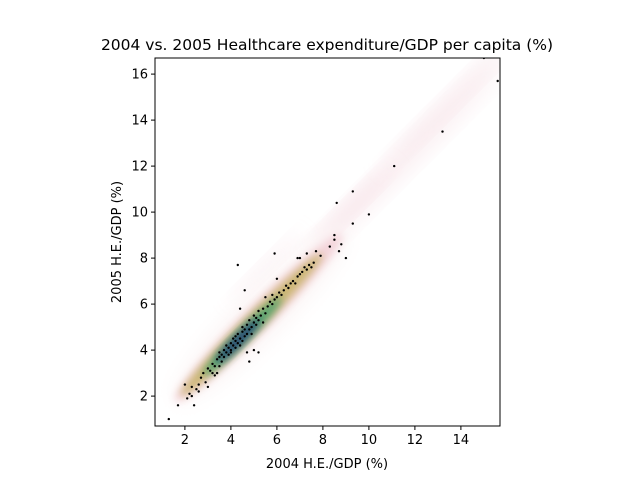 The height and width of the screenshot is (484, 640). What do you see at coordinates (369, 440) in the screenshot?
I see `x-tick-label: 10` at bounding box center [369, 440].